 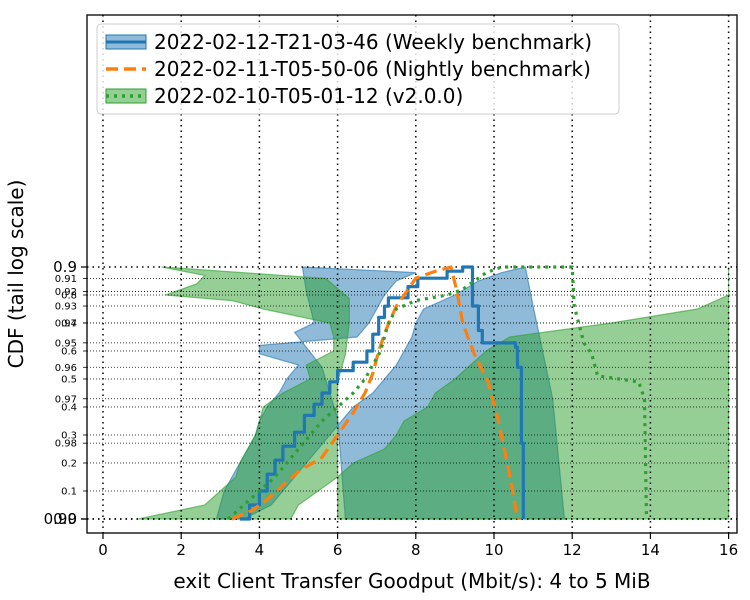 What do you see at coordinates (16, 274) in the screenshot?
I see `y-axis-title: CDF (tail log scale)` at bounding box center [16, 274].